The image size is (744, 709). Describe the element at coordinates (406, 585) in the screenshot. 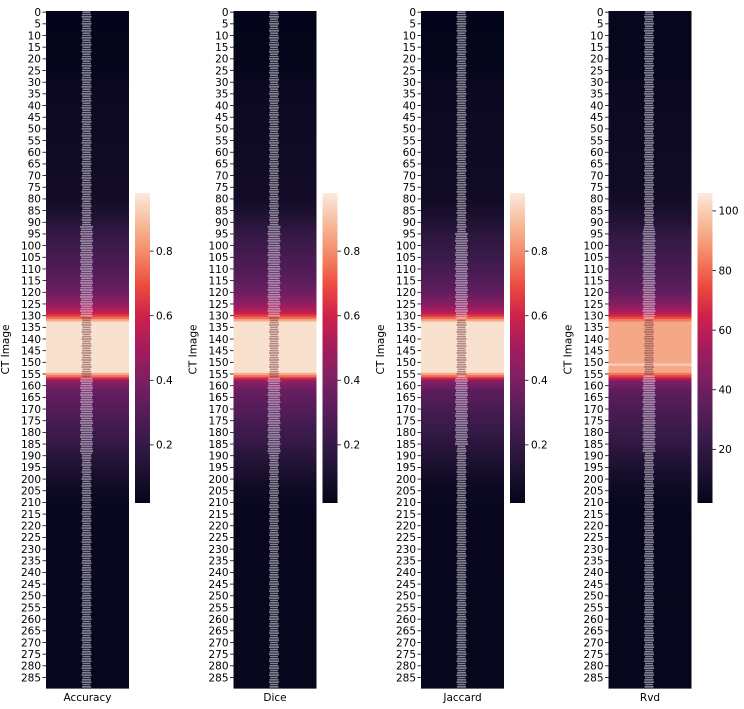

I see `y-tick-label: 245` at that location.